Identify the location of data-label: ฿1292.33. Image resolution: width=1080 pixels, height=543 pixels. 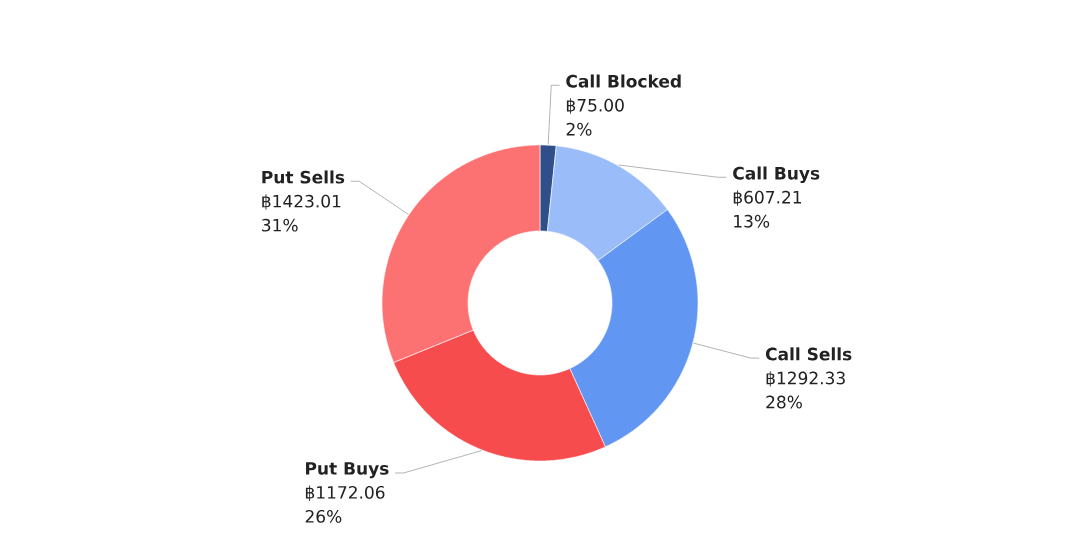
(805, 379).